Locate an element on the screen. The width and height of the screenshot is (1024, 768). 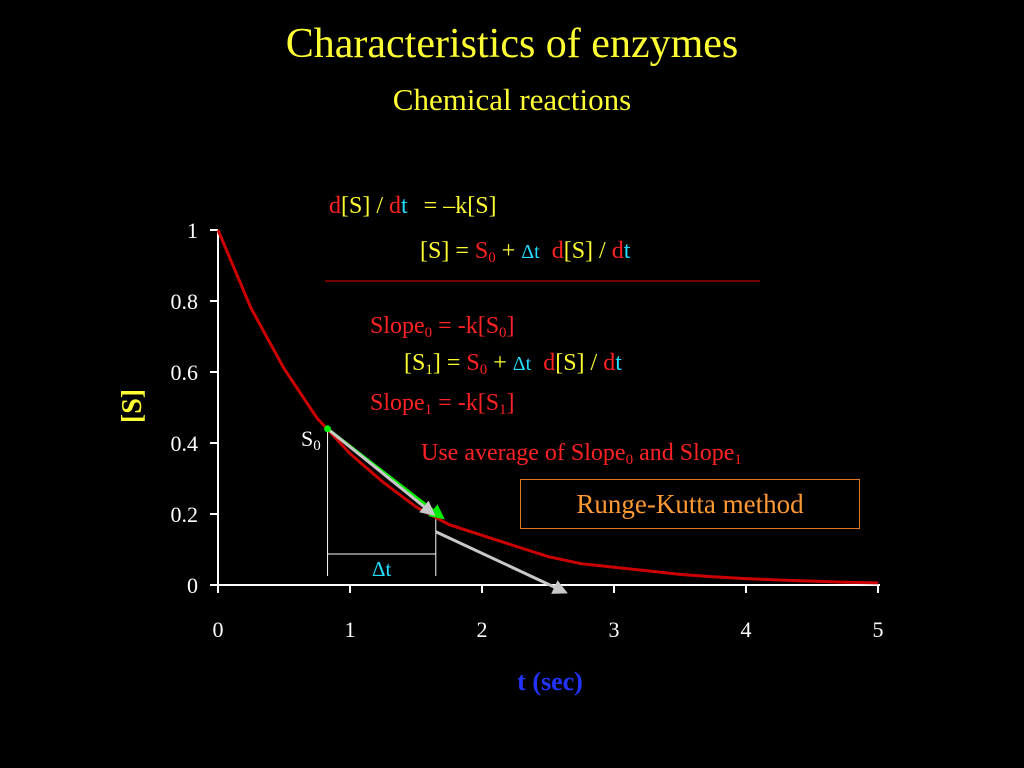
slope0-rhs-sub: 0 is located at coordinates (503, 333).